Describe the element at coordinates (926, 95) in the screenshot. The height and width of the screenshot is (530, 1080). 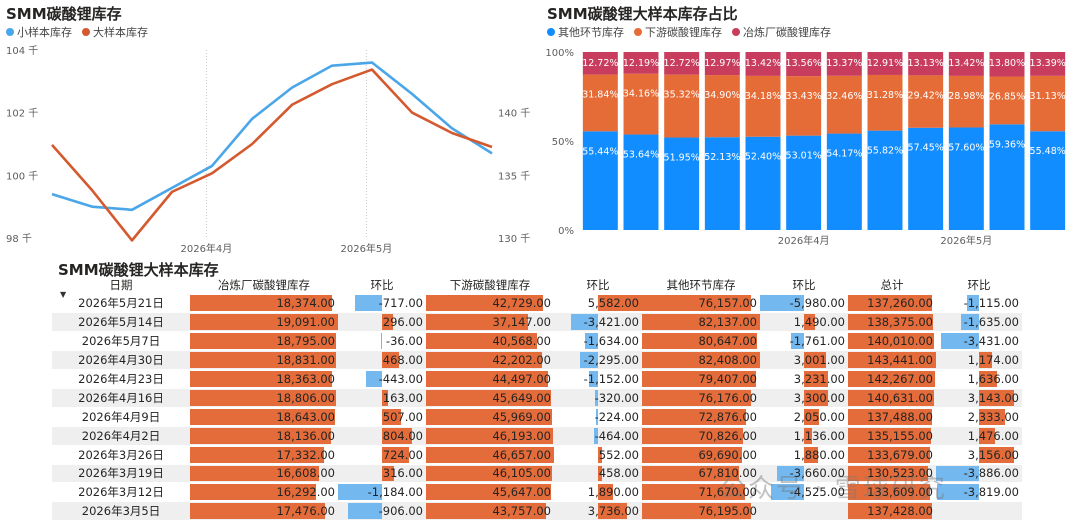
I see `data-label: 29.42%` at that location.